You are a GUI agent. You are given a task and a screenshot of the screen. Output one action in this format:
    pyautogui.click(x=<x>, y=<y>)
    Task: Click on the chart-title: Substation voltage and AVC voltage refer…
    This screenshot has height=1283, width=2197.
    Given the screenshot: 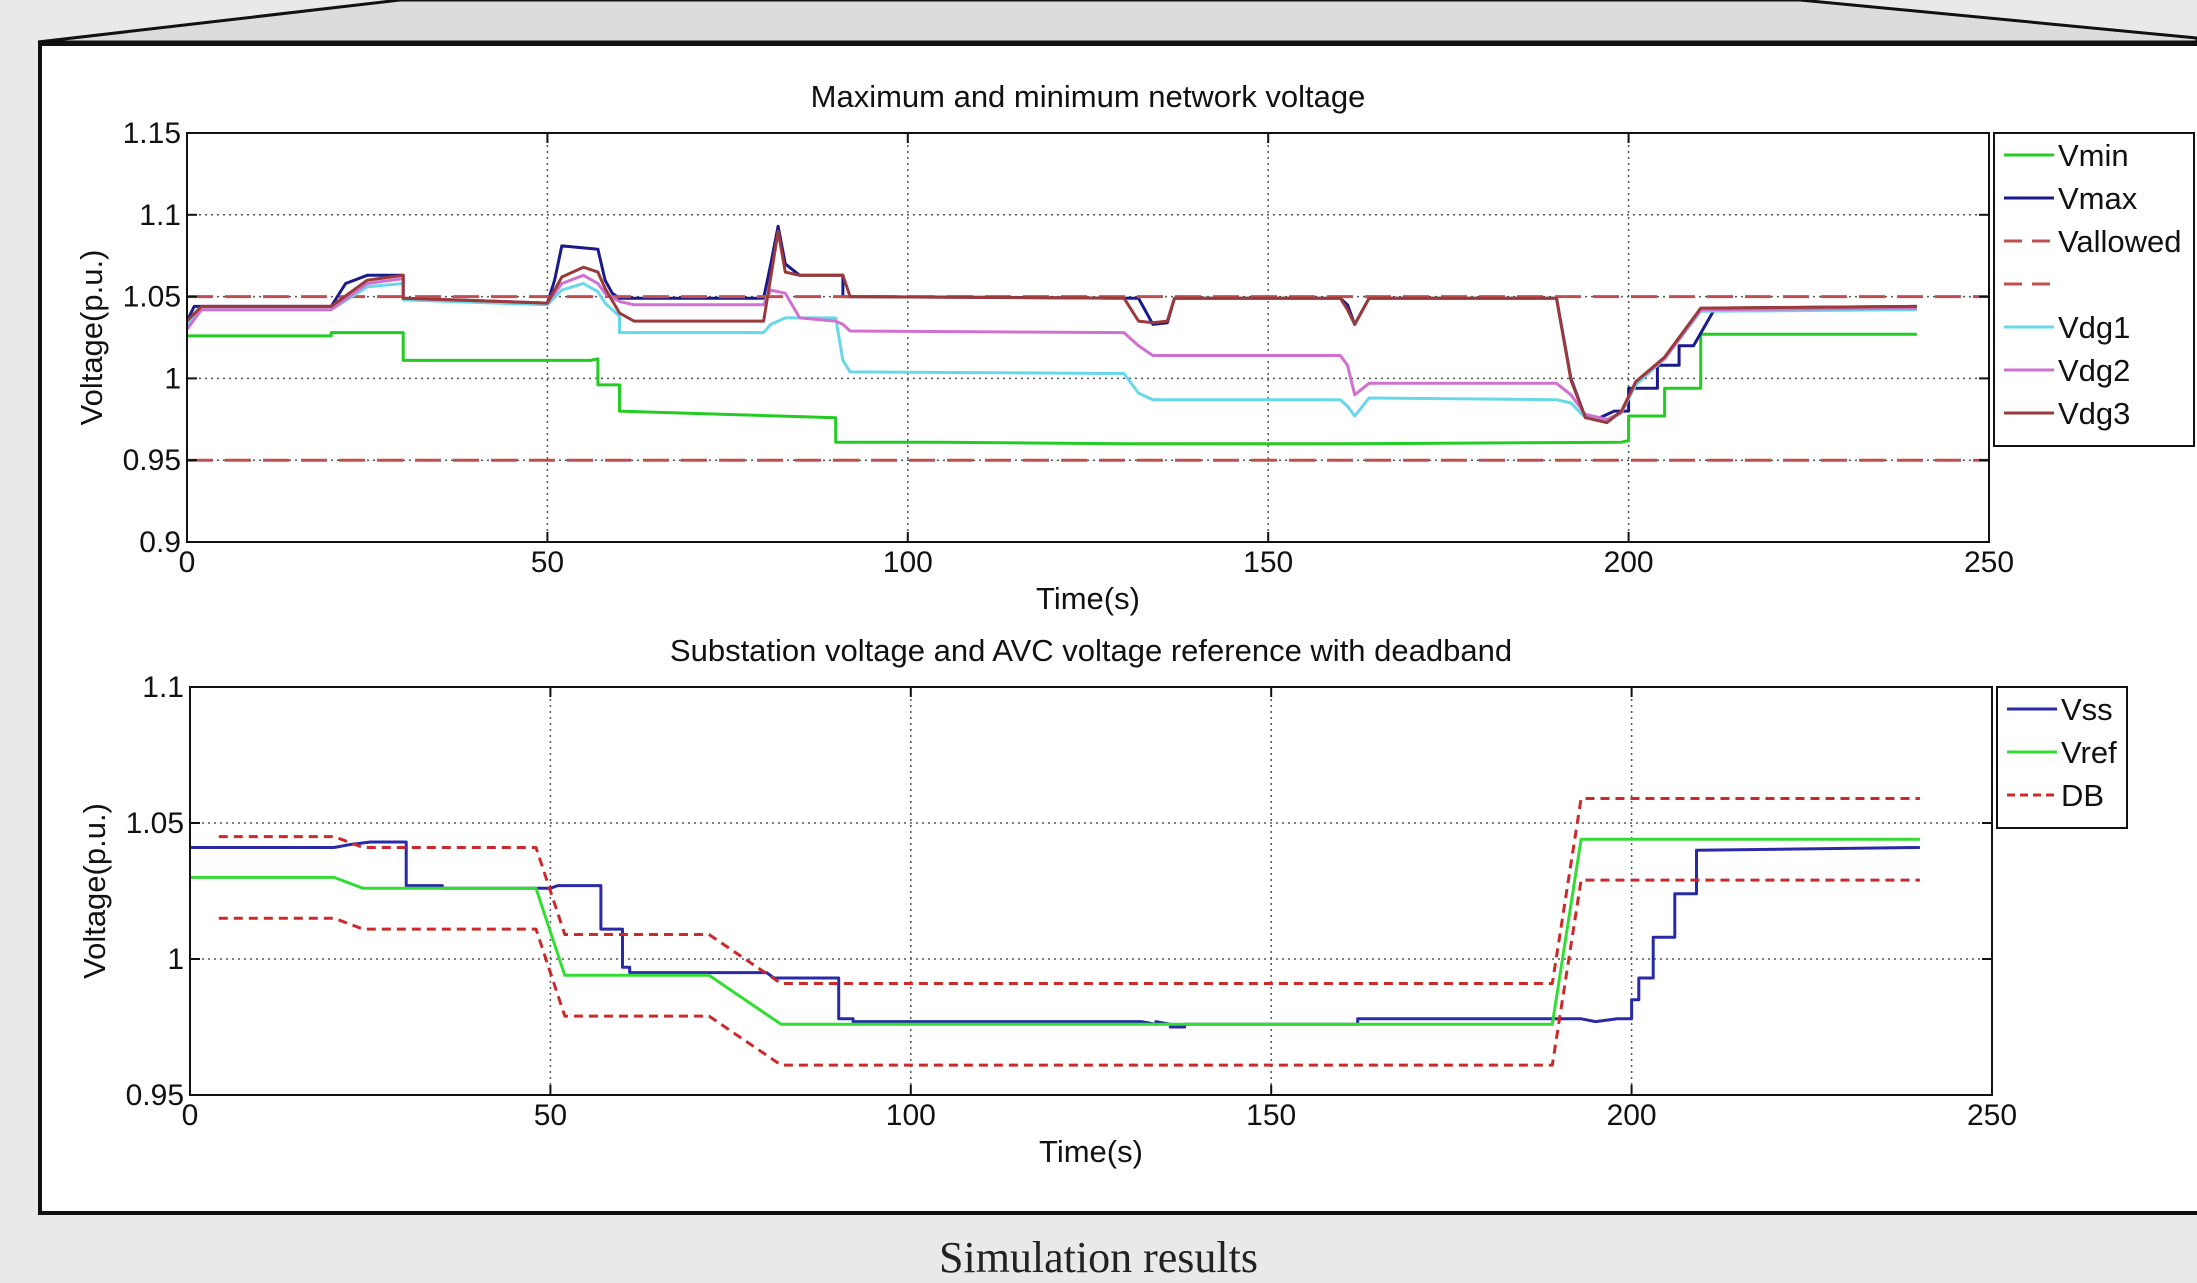 What is the action you would take?
    pyautogui.click(x=1091, y=650)
    